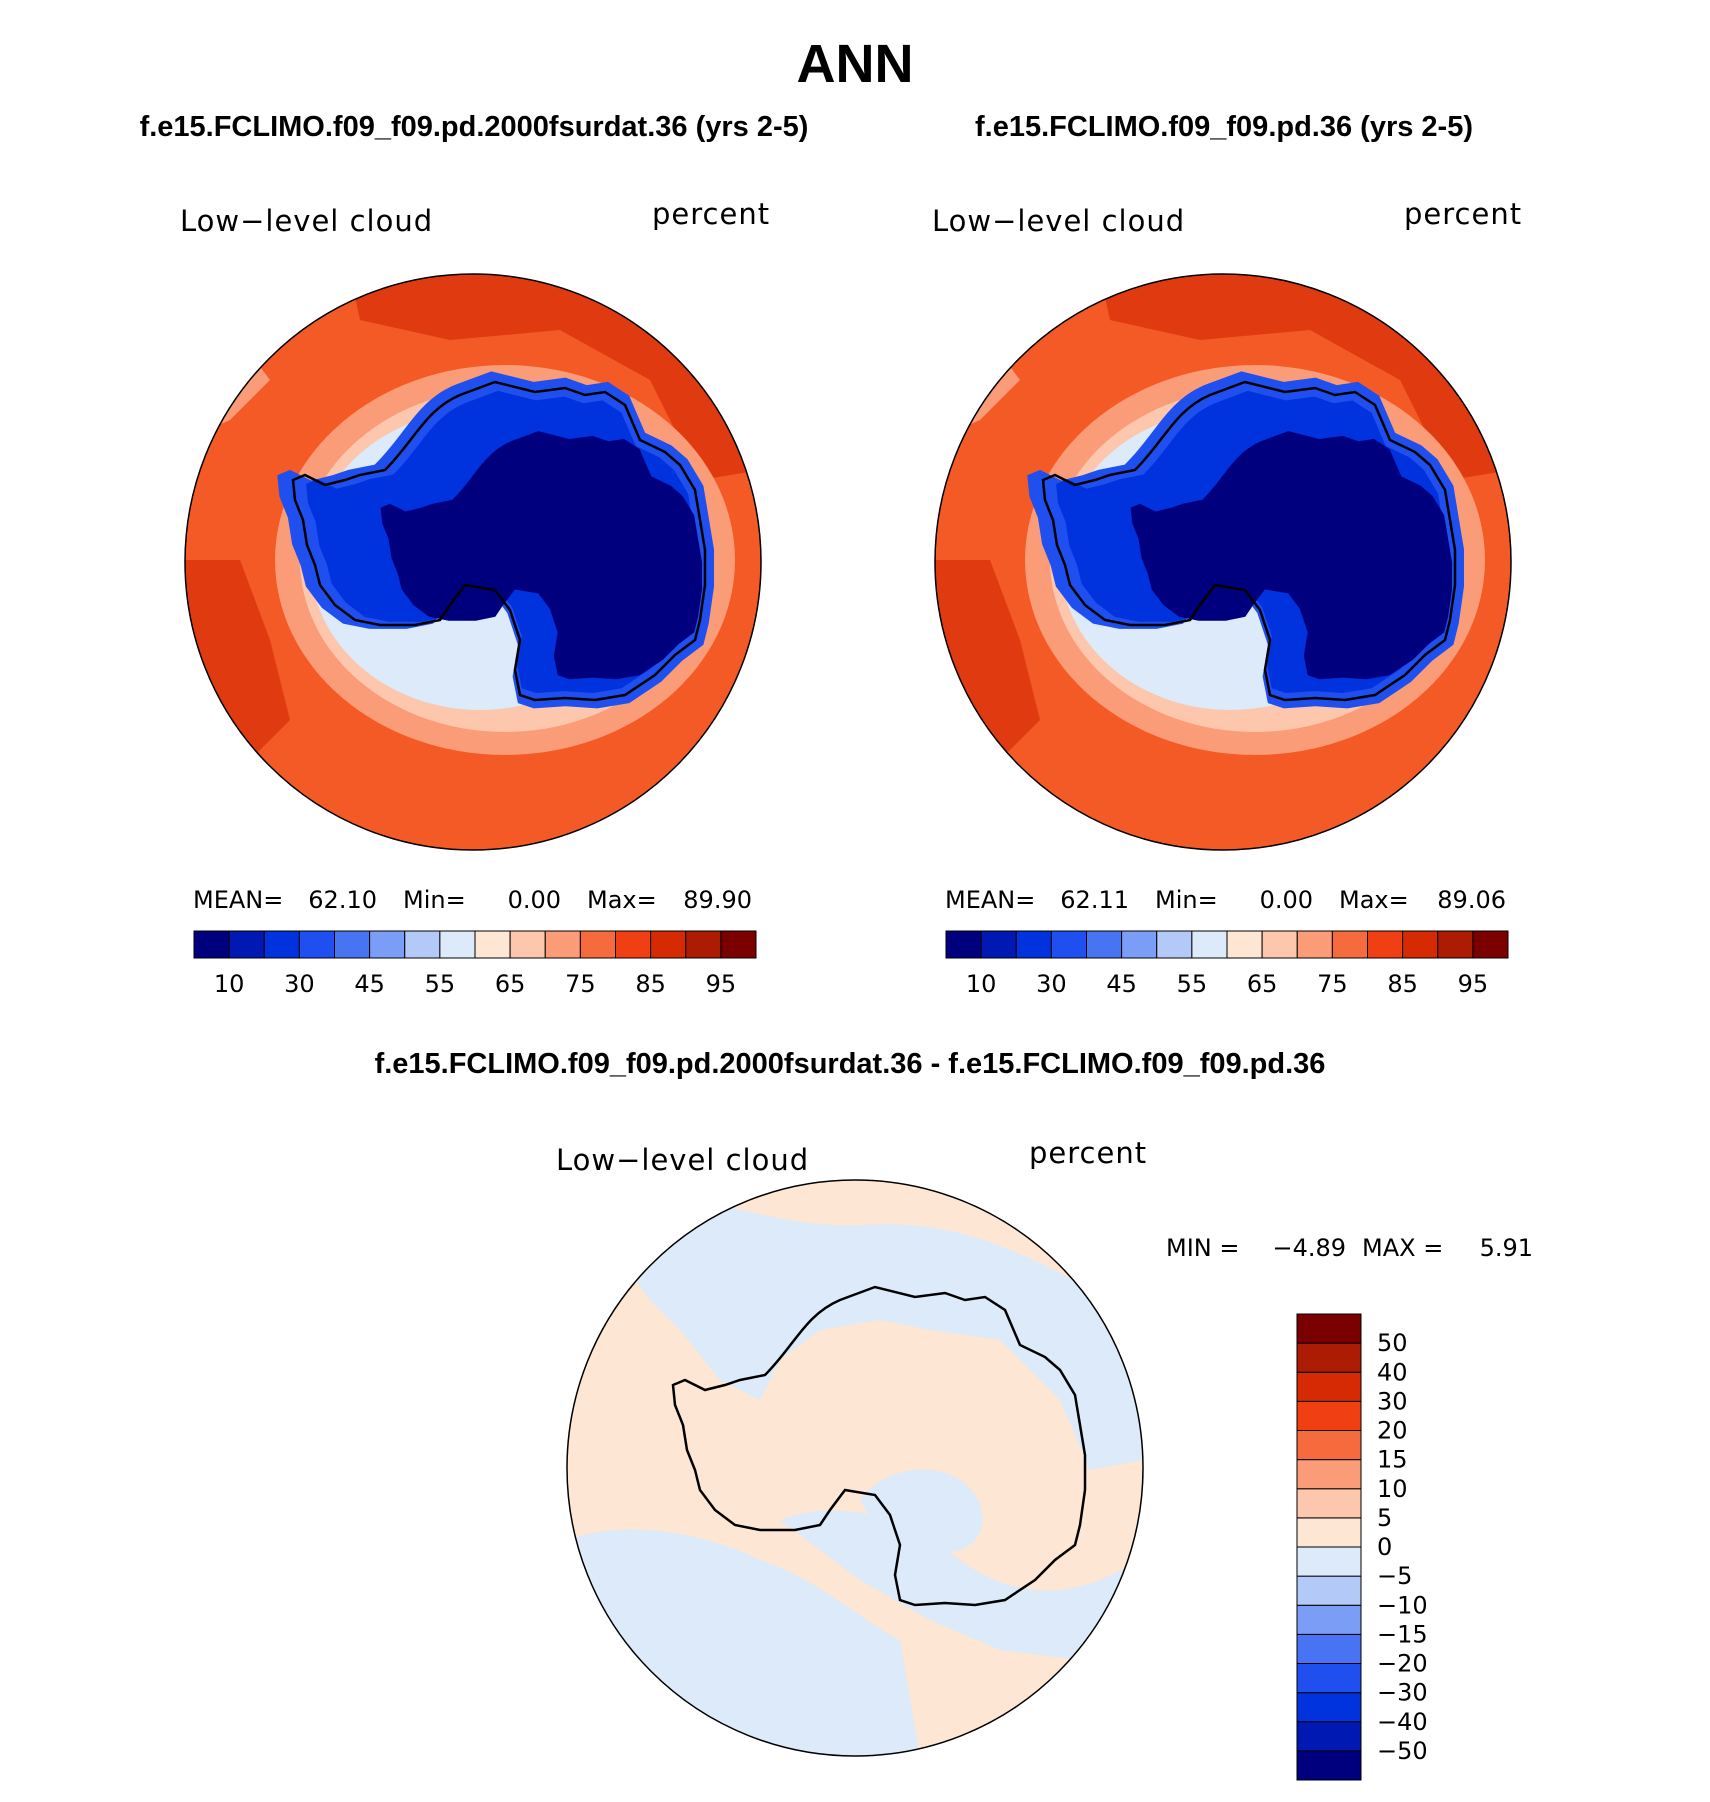 The width and height of the screenshot is (1710, 1802). I want to click on colorbar-tick-label: −40, so click(1402, 1722).